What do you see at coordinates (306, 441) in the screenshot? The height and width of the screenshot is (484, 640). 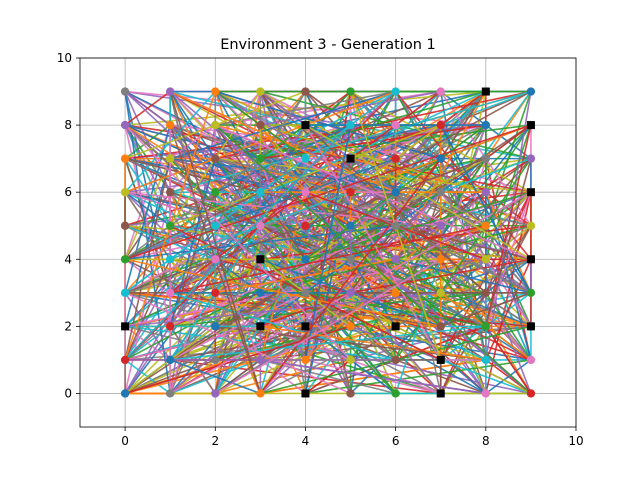 I see `x-tick-label: 4` at bounding box center [306, 441].